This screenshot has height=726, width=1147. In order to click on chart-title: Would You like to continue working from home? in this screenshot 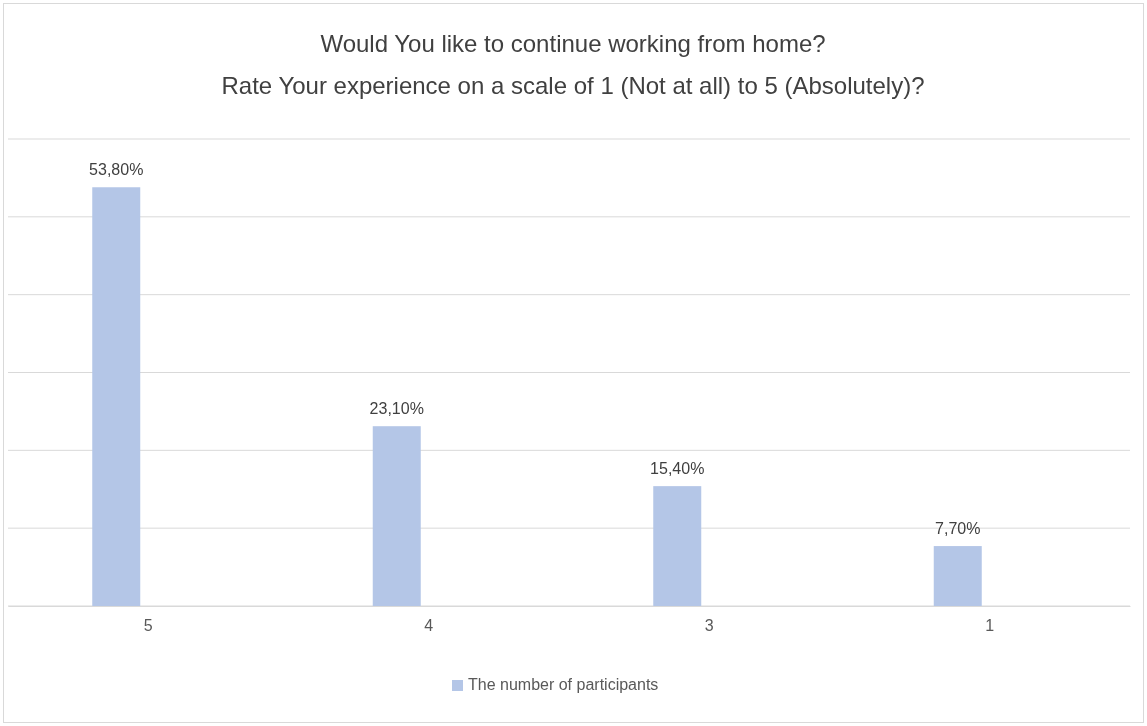, I will do `click(573, 43)`.